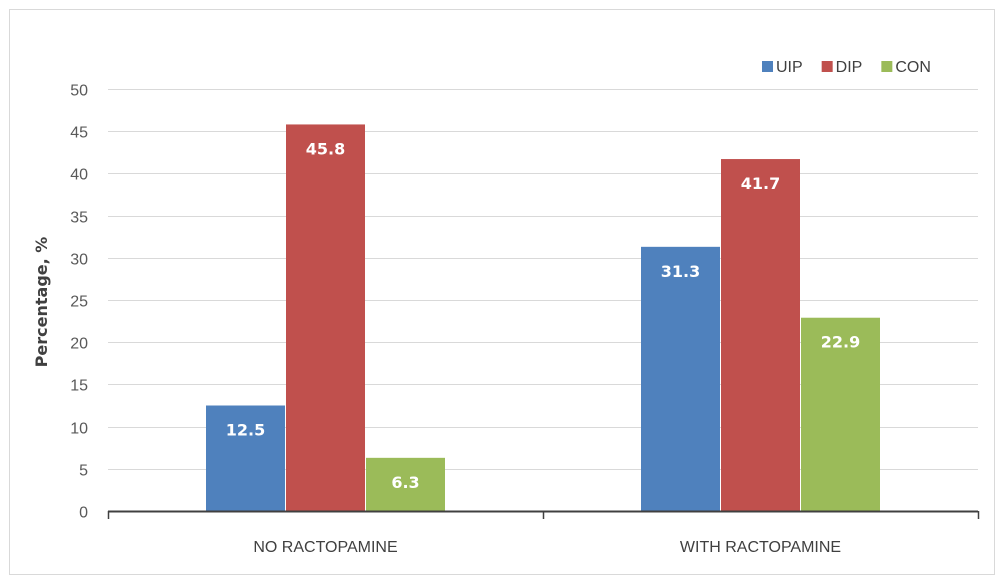  What do you see at coordinates (79, 344) in the screenshot?
I see `y-tick-label: 20` at bounding box center [79, 344].